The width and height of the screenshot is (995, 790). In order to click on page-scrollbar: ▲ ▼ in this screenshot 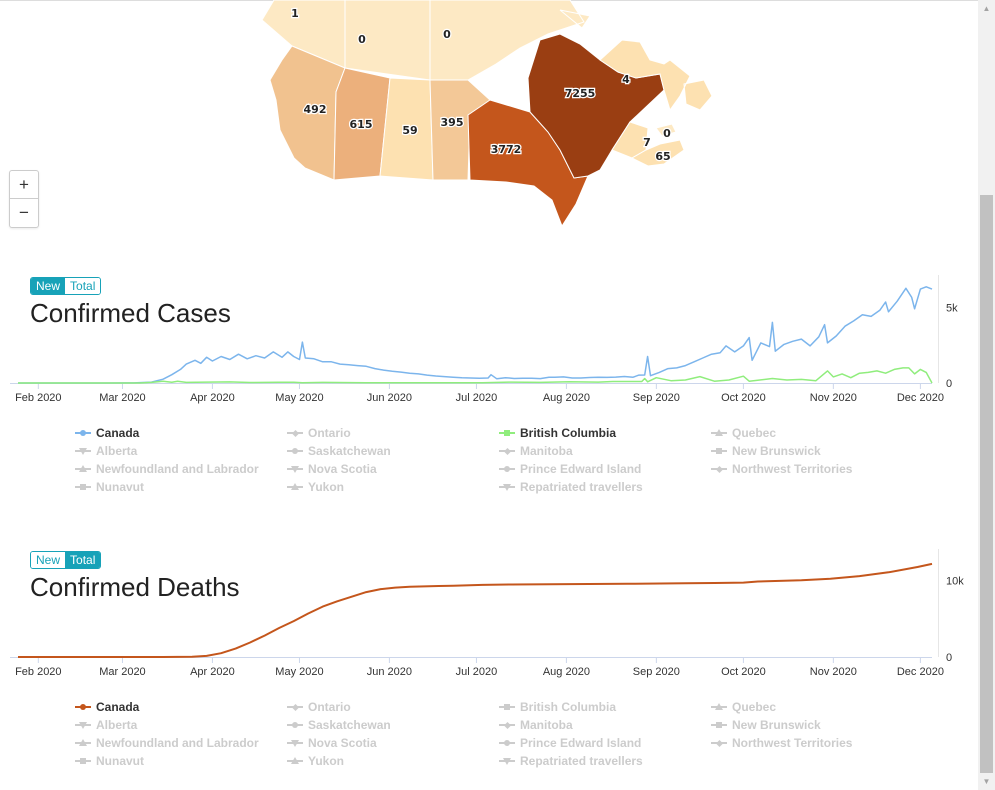, I will do `click(986, 395)`.